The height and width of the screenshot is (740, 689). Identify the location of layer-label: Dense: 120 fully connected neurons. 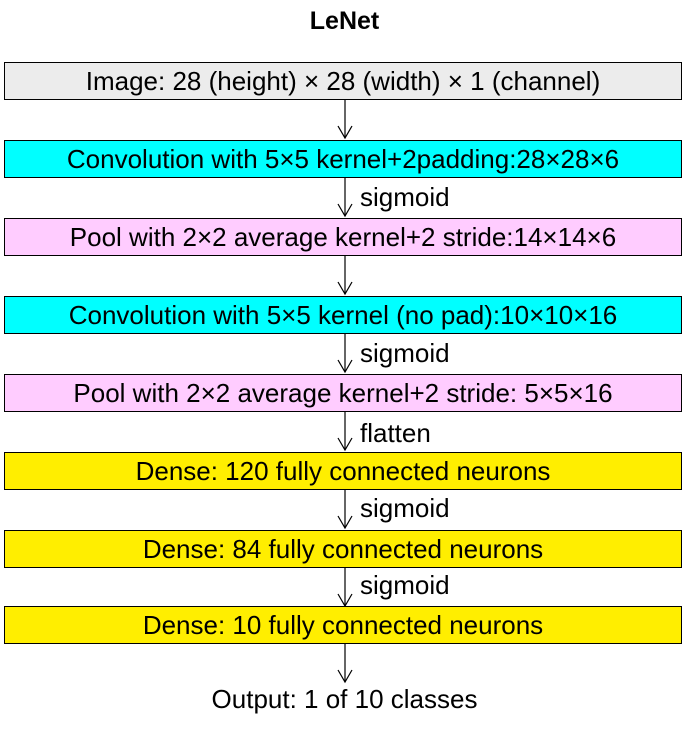
(343, 470).